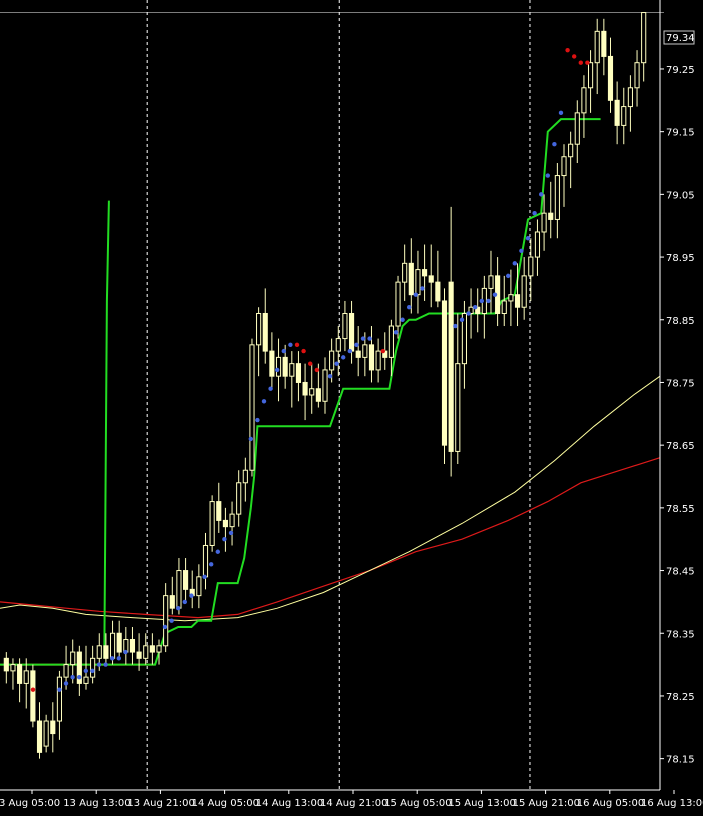 This screenshot has width=703, height=816. I want to click on y-tick-label: 78.15, so click(680, 760).